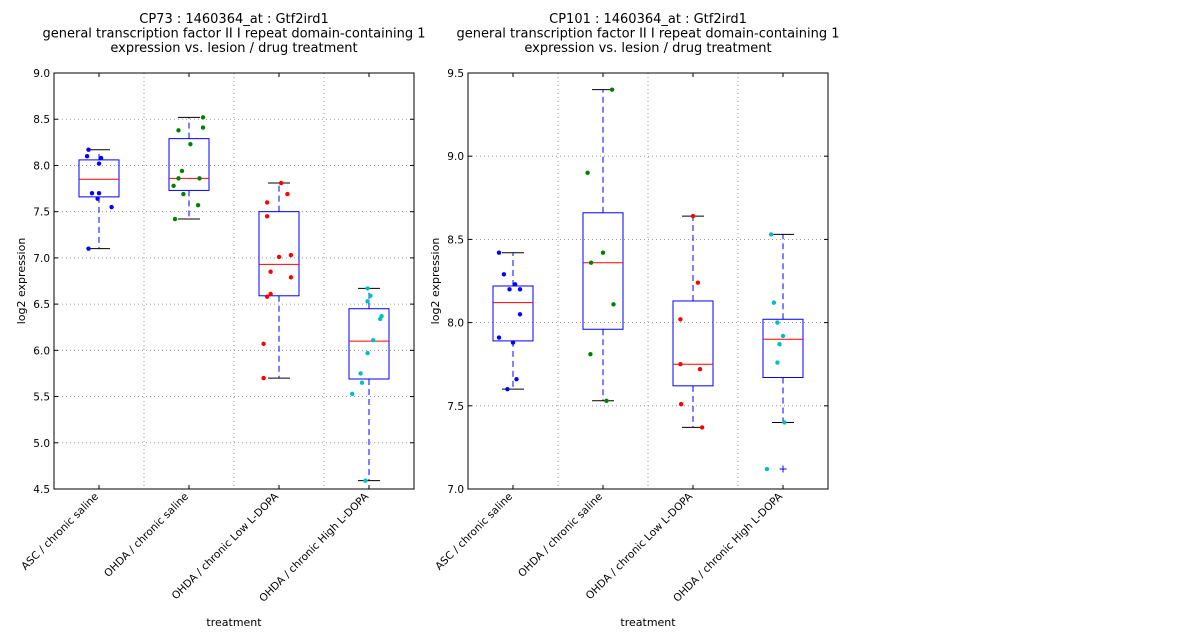  Describe the element at coordinates (455, 157) in the screenshot. I see `y-tick-label: 9.0` at that location.